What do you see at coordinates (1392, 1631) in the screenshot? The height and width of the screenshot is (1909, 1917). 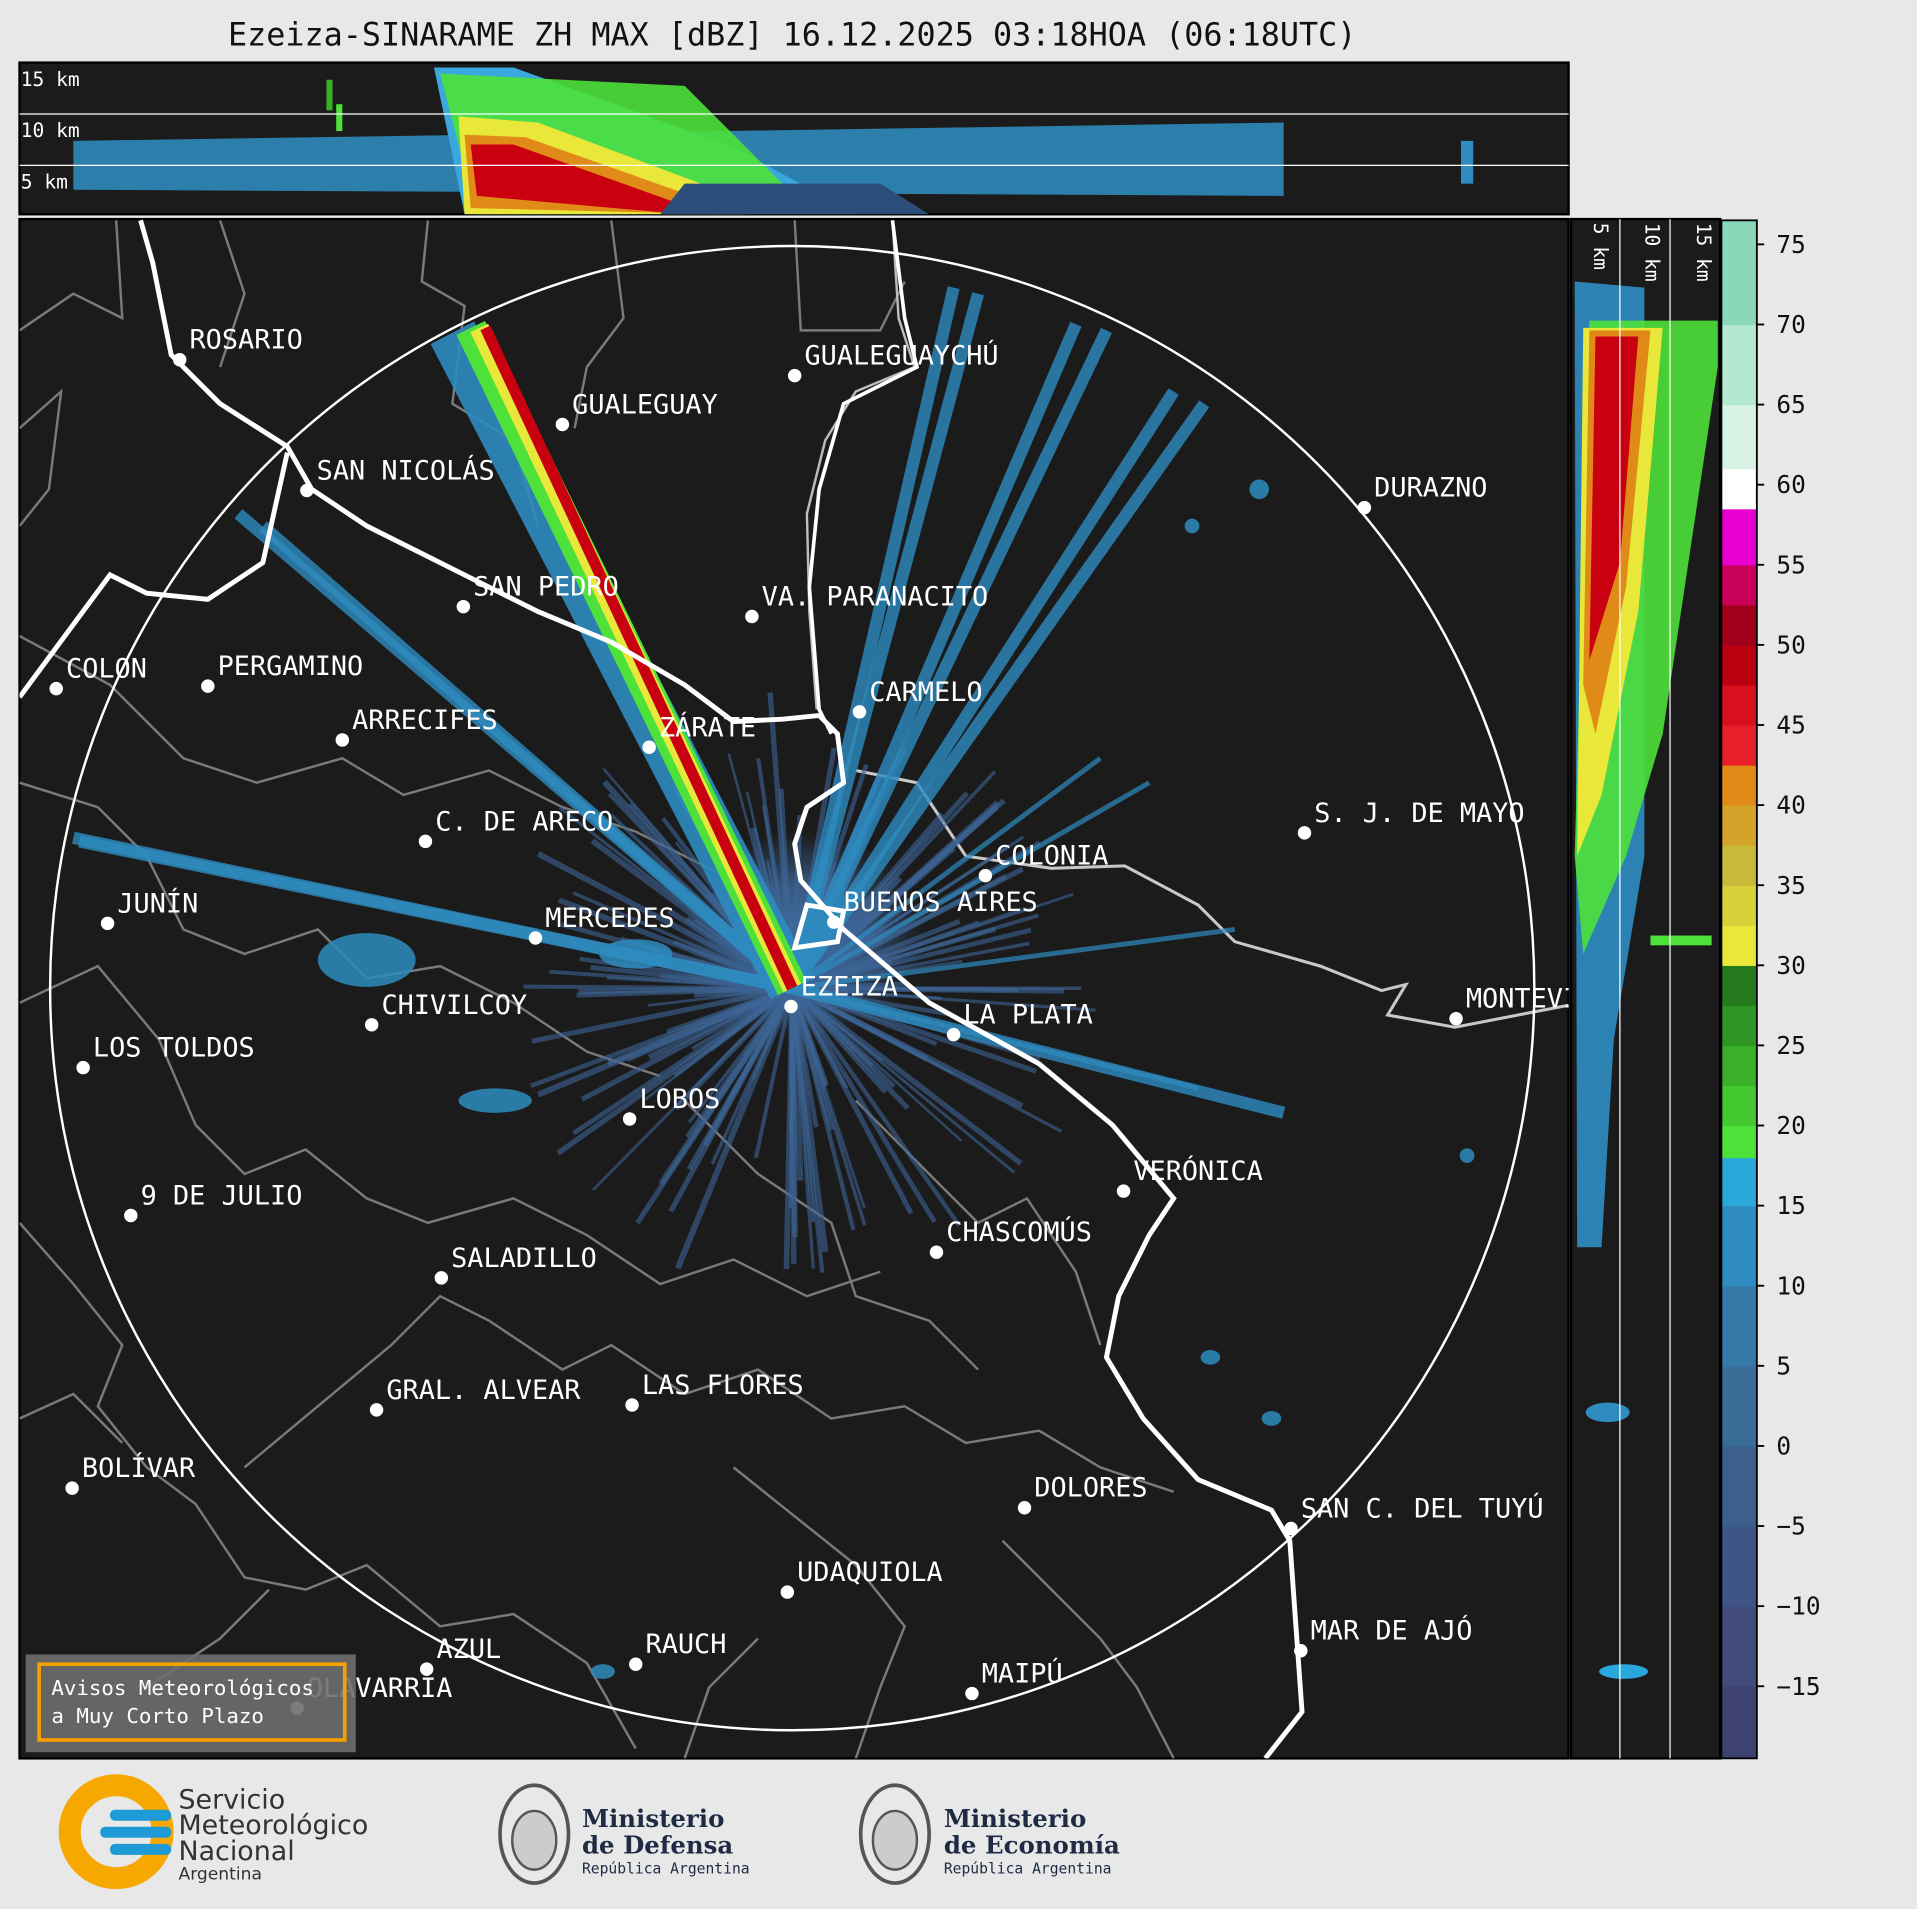 I see `city-label: MAR DE AJÓ` at bounding box center [1392, 1631].